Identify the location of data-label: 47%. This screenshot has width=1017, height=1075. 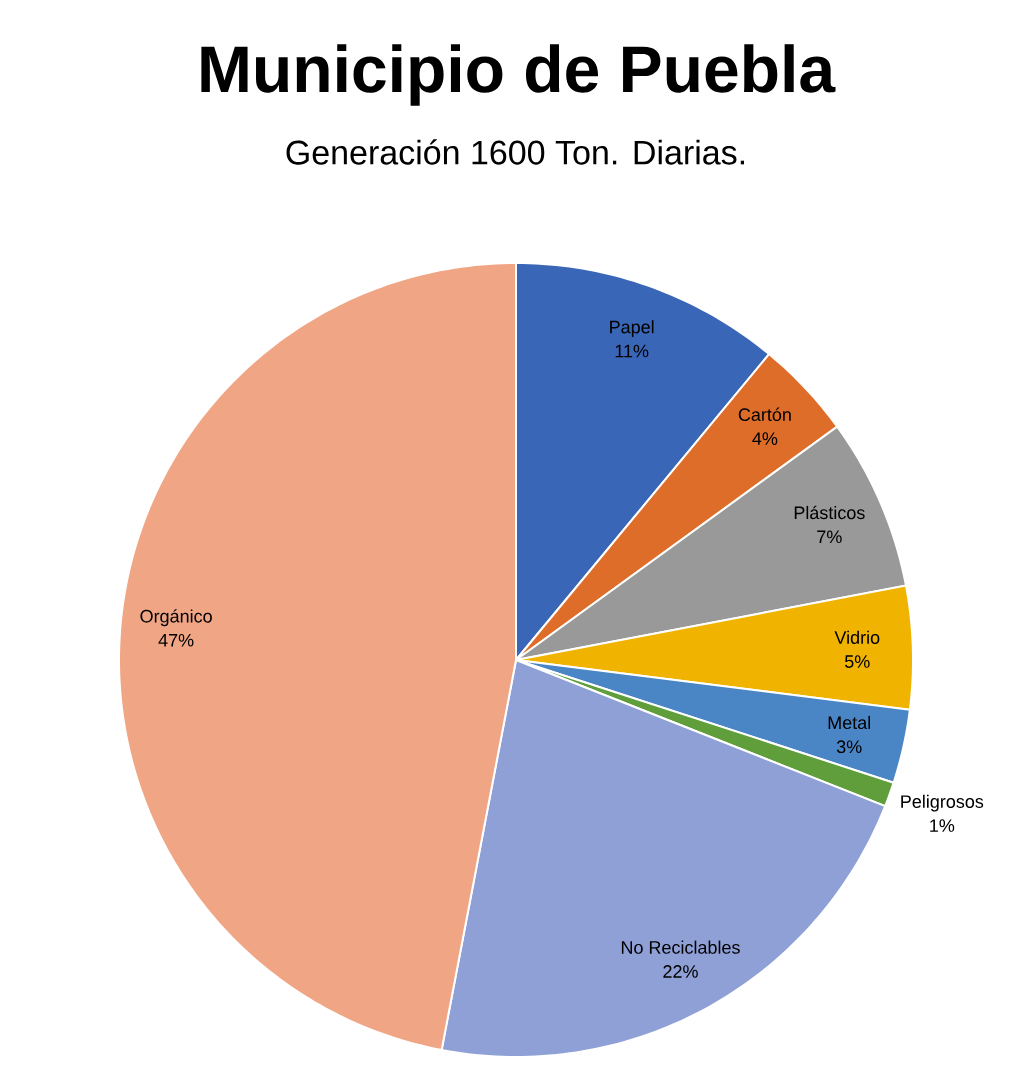
(176, 640).